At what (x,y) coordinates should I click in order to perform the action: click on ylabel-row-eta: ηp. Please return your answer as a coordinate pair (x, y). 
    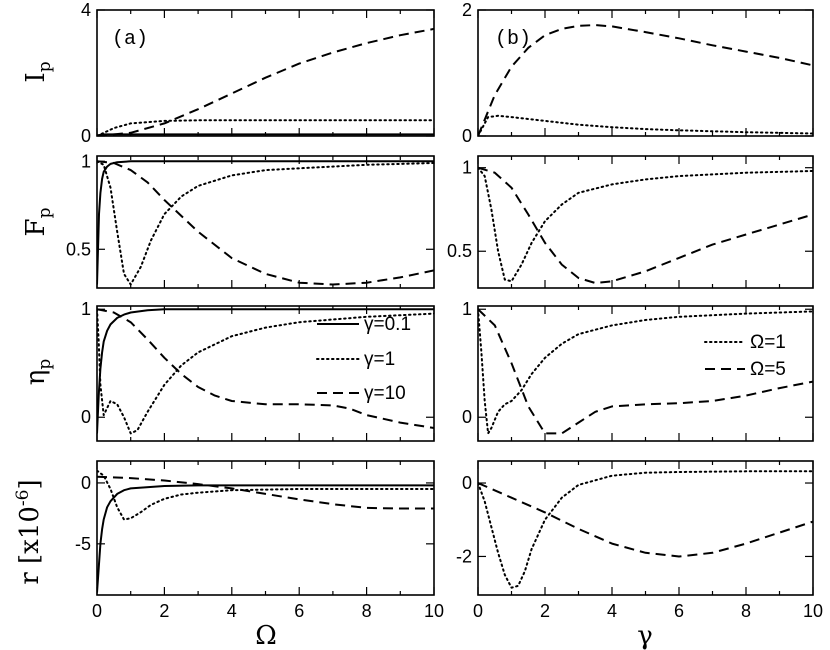
    Looking at the image, I should click on (38, 372).